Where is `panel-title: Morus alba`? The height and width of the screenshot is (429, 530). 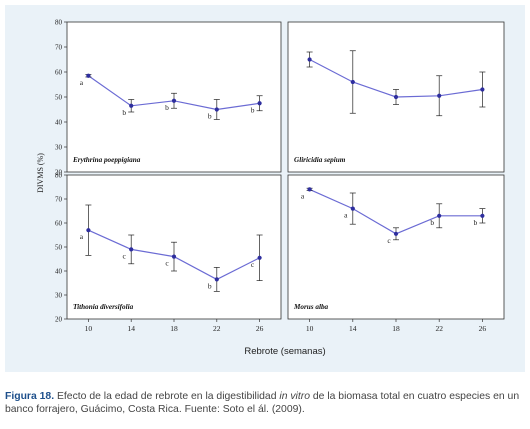
panel-title: Morus alba is located at coordinates (311, 307).